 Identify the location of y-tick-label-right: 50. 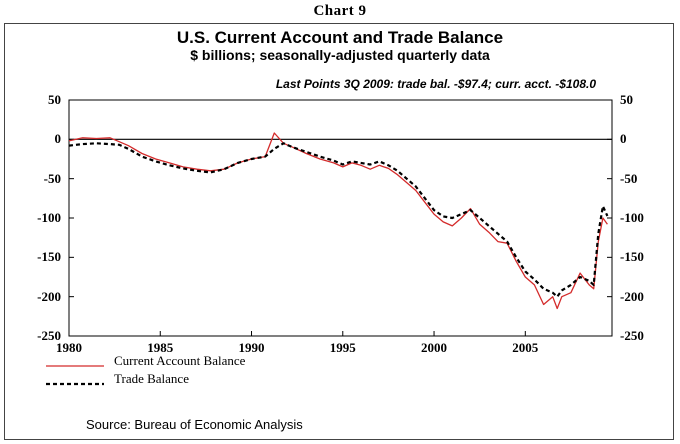
(626, 99).